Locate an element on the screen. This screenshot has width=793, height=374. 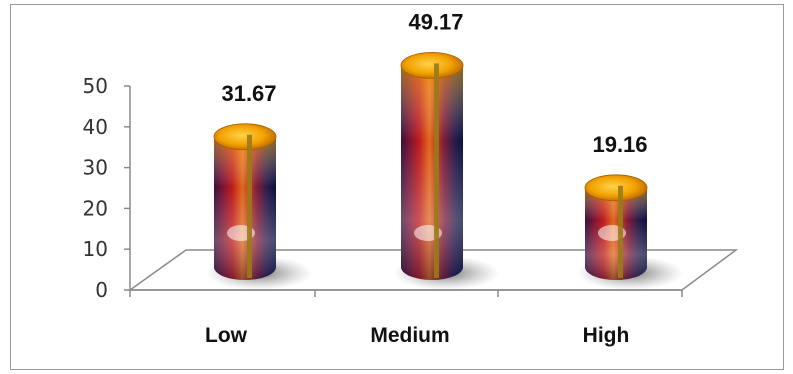
category-label: Low is located at coordinates (226, 335).